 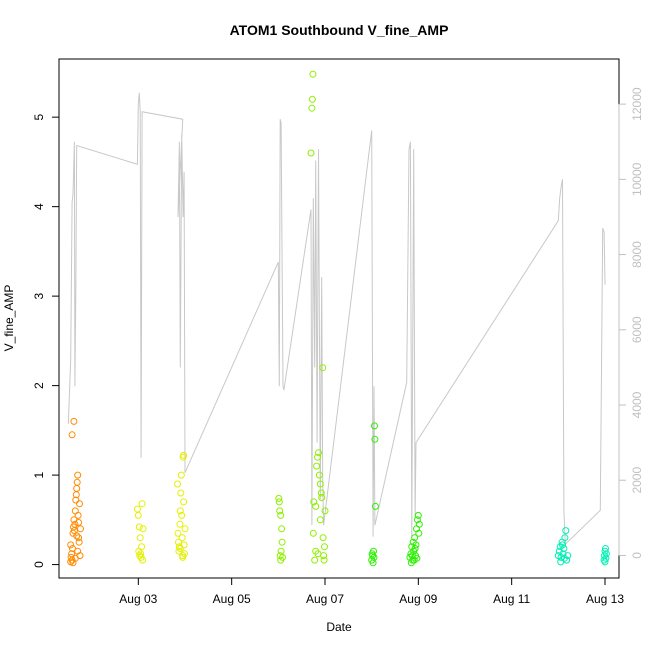 I want to click on x-axis: Aug 03 Aug 05 Aug 07 Aug 09 Aug 11 Aug 13, so click(x=371, y=591).